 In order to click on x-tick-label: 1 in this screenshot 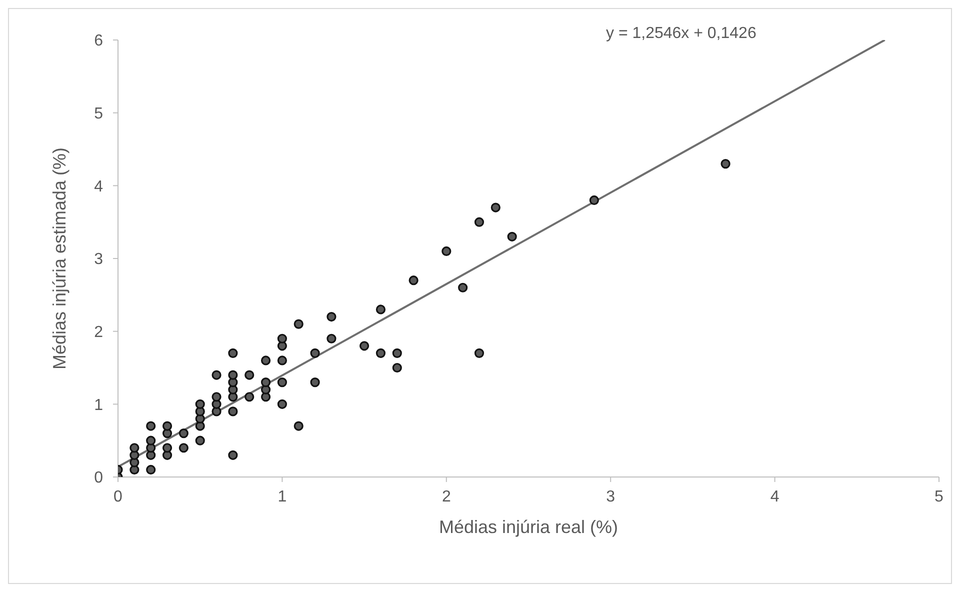, I will do `click(282, 497)`.